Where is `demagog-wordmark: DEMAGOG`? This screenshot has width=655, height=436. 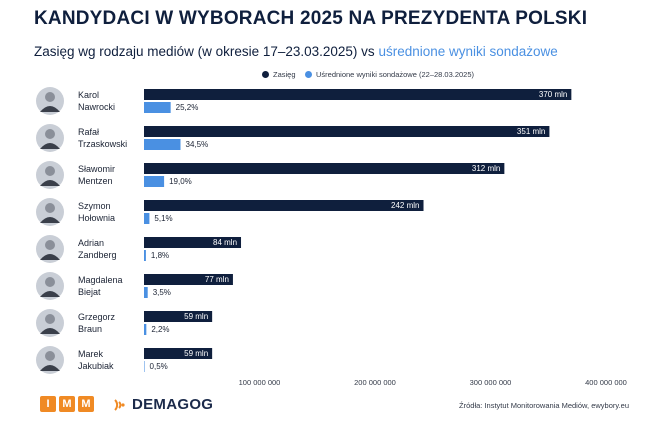
demagog-wordmark: DEMAGOG is located at coordinates (173, 404).